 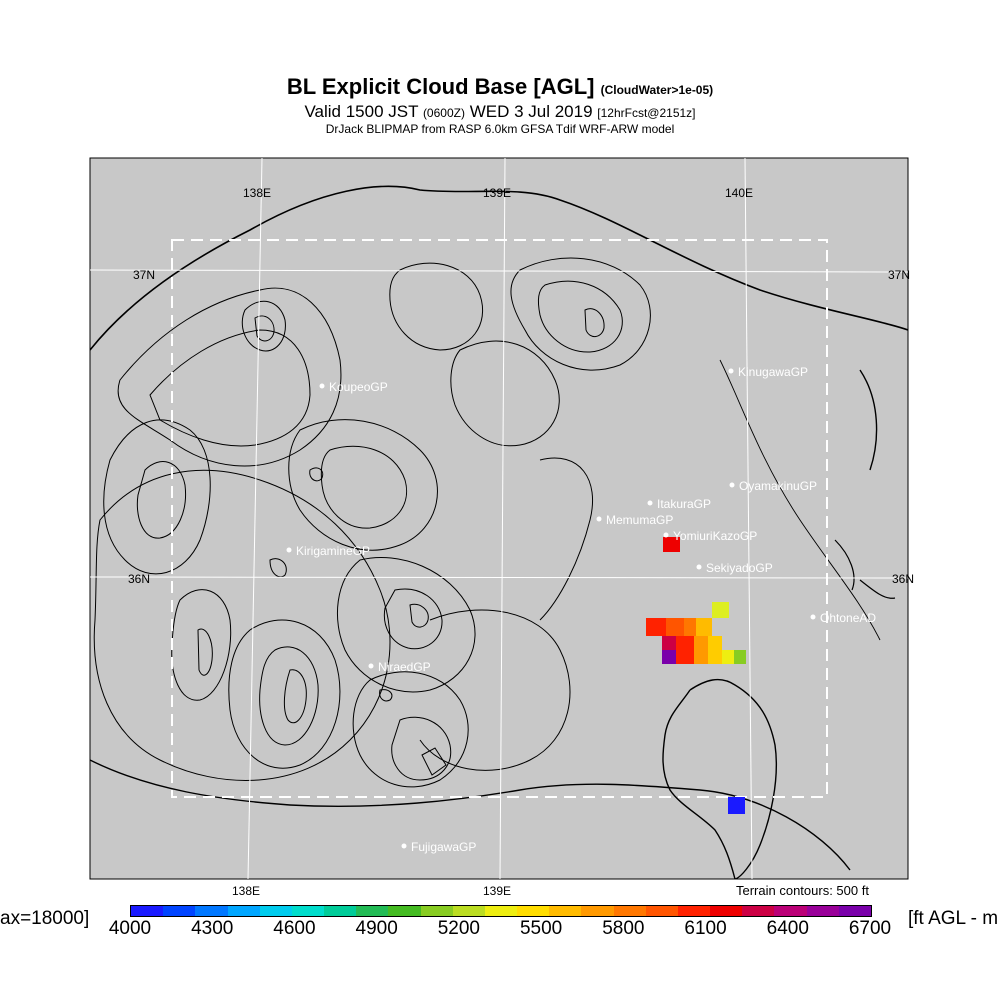 What do you see at coordinates (903, 579) in the screenshot?
I see `lat-label-36n-right: 36N` at bounding box center [903, 579].